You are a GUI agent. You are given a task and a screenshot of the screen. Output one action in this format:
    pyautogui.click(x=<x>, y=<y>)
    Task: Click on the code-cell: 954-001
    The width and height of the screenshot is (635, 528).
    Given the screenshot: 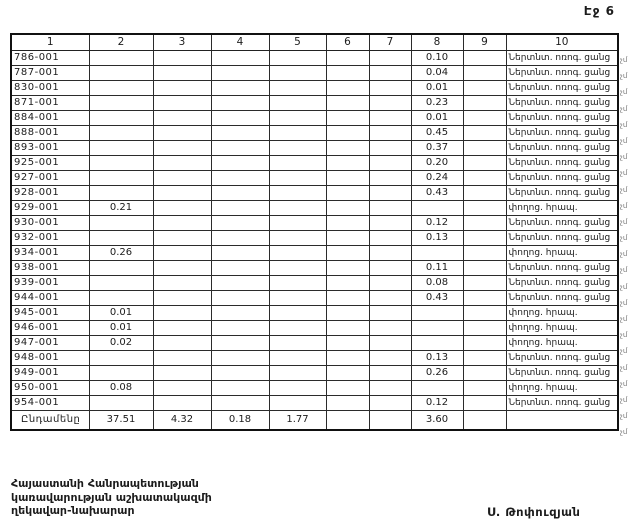 What is the action you would take?
    pyautogui.click(x=50, y=402)
    